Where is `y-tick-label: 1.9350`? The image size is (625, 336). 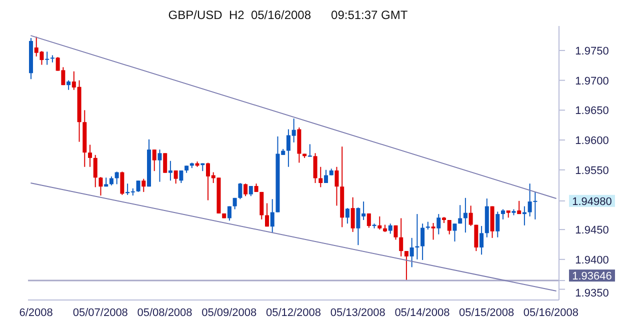
y-tick-label: 1.9350 is located at coordinates (592, 293).